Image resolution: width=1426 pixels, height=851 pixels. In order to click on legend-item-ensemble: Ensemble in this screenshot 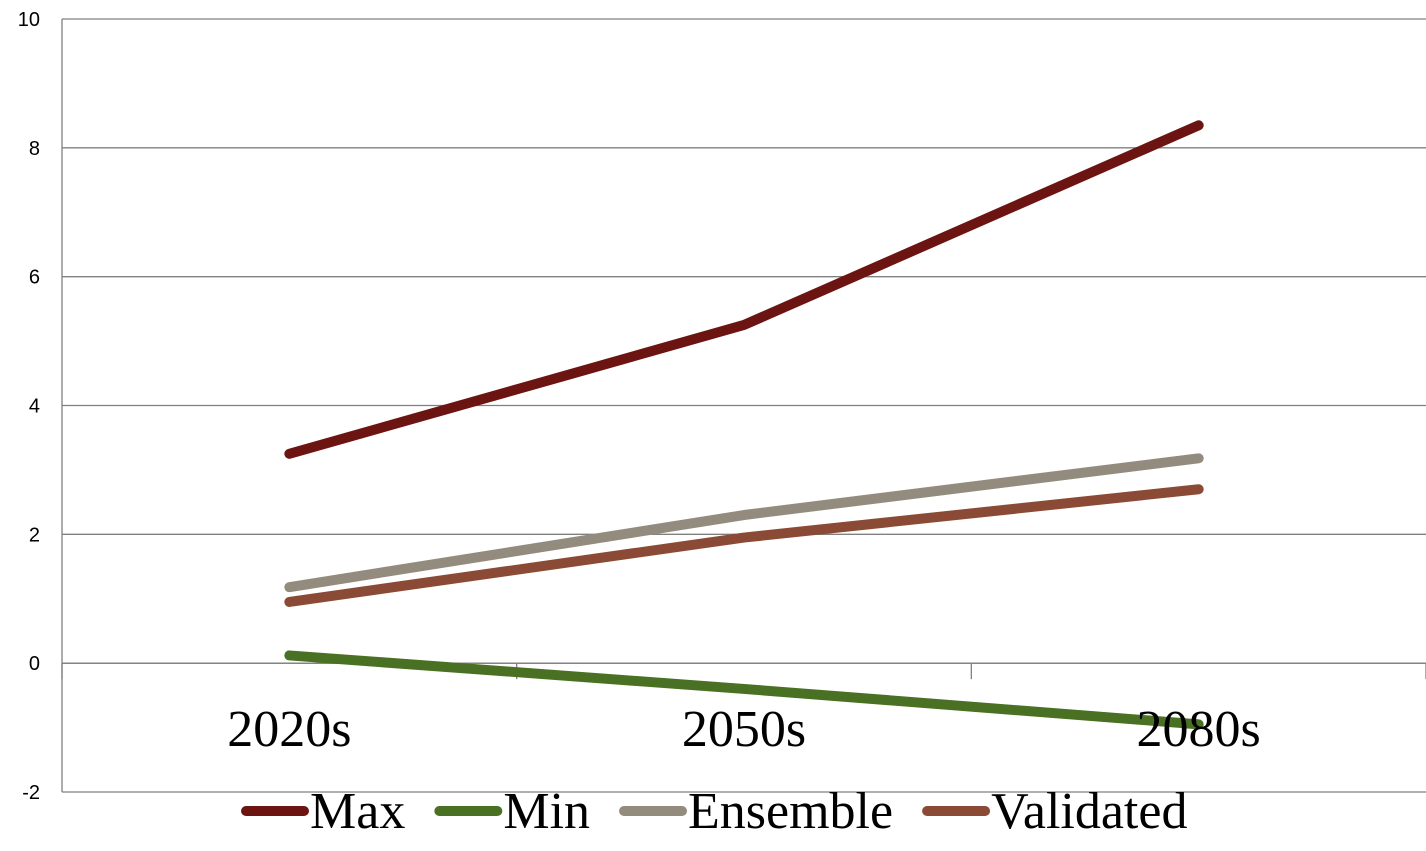, I will do `click(756, 811)`.